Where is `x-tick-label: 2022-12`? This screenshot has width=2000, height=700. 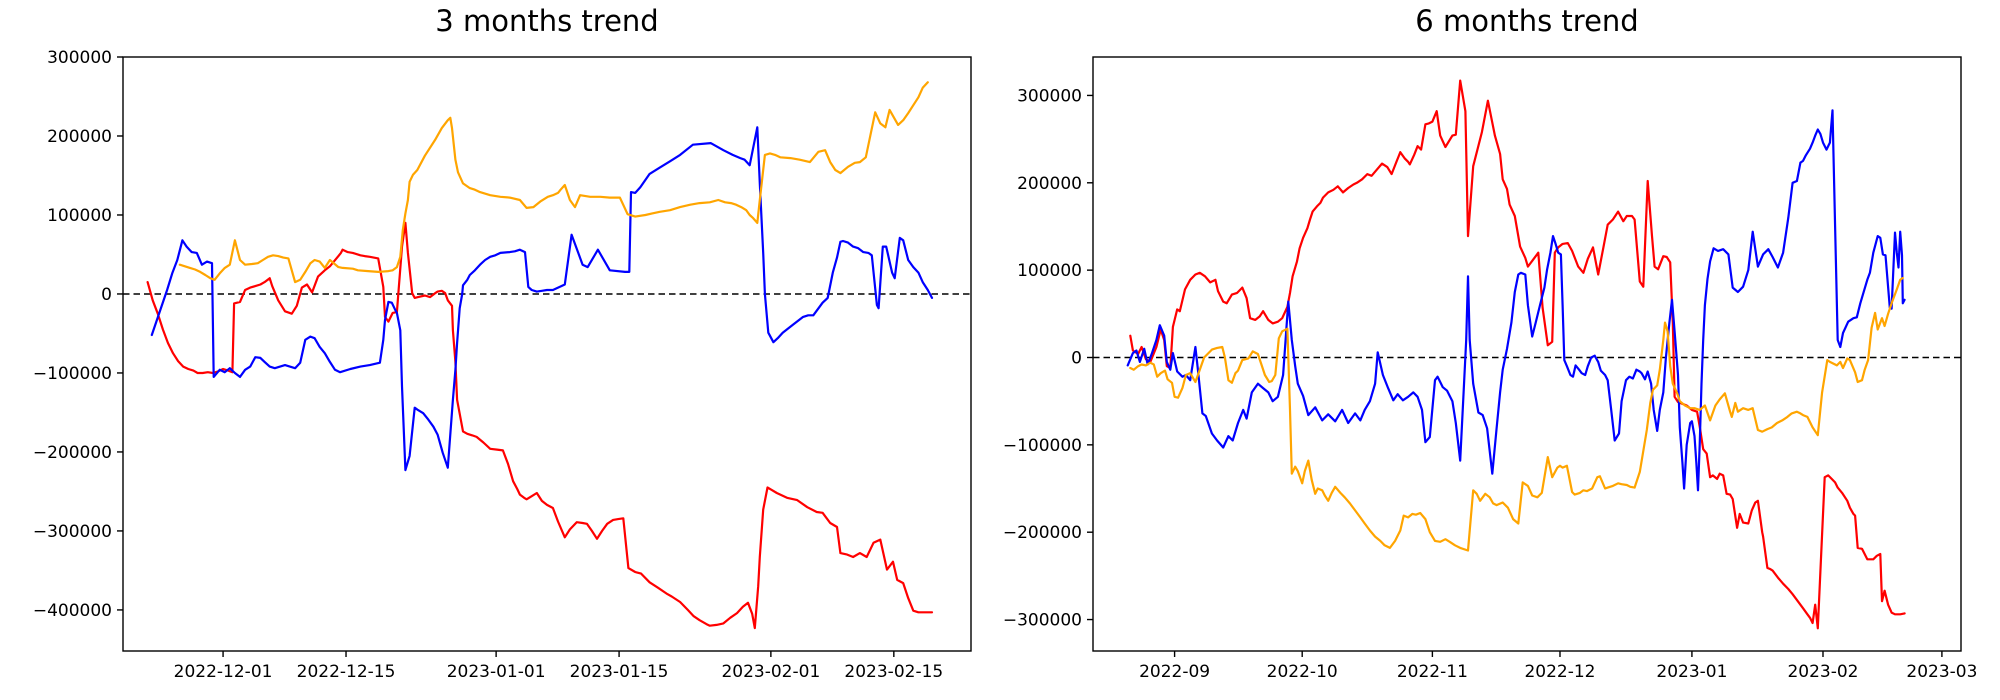
x-tick-label: 2022-12 is located at coordinates (1559, 672).